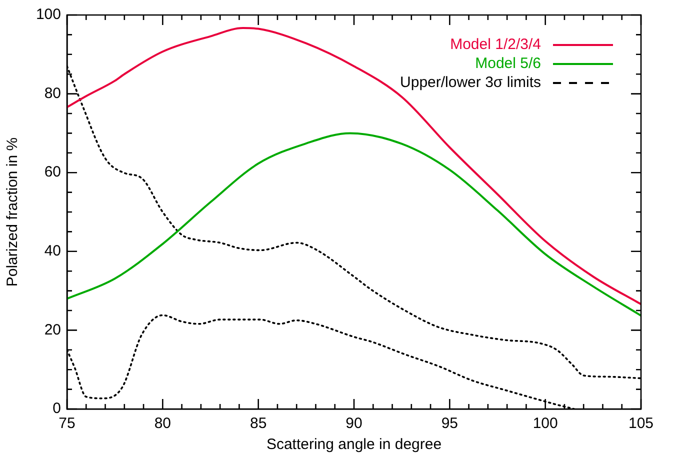 Image resolution: width=687 pixels, height=454 pixels. Describe the element at coordinates (495, 45) in the screenshot. I see `legend-label: Model 1/2/3/4` at that location.